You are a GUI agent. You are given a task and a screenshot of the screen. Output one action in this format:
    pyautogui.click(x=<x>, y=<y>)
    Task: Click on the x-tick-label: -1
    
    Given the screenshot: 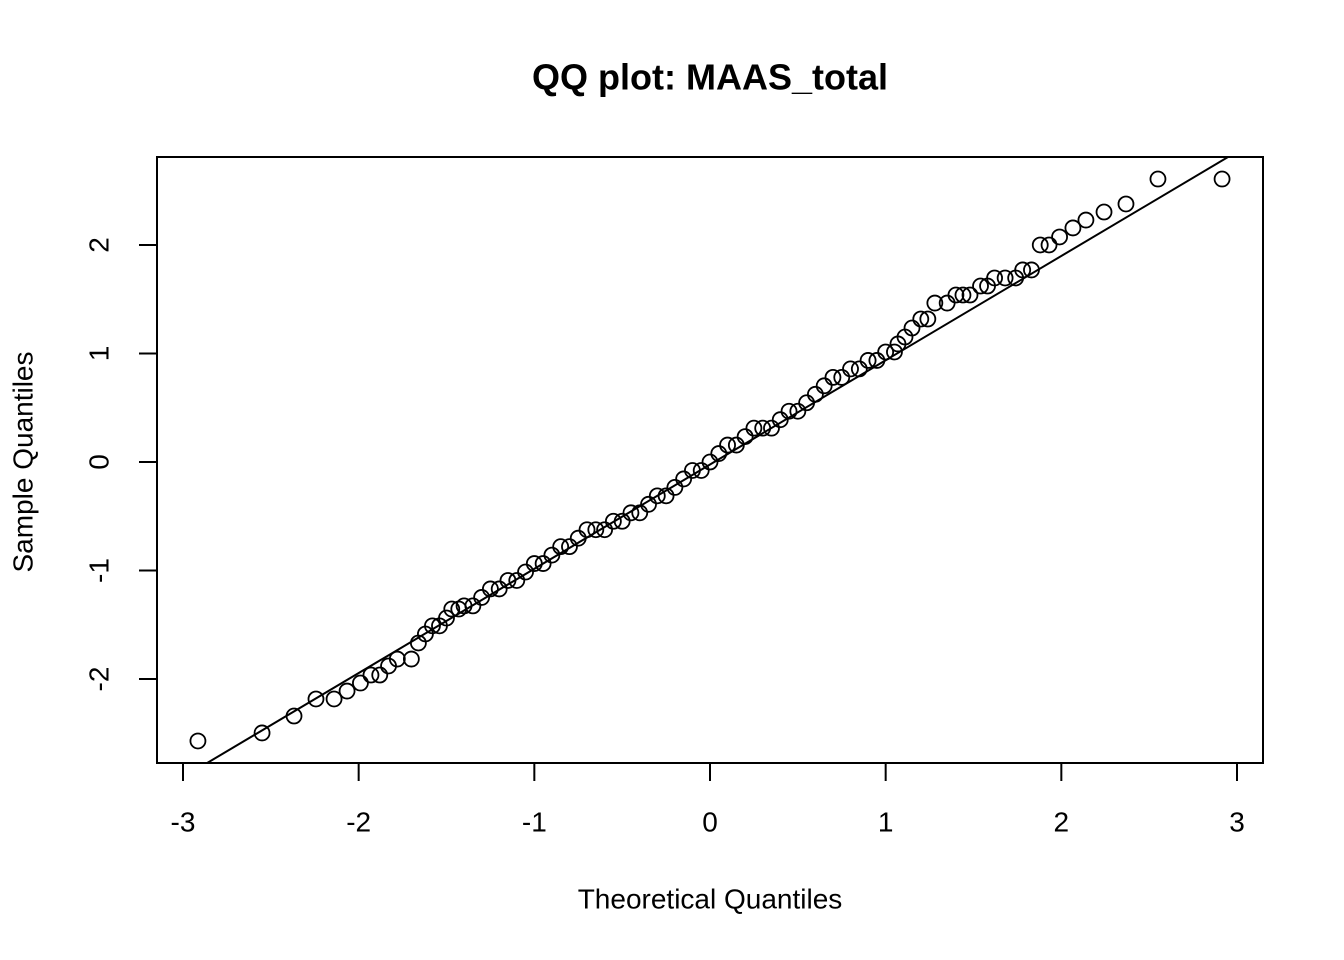 What is the action you would take?
    pyautogui.click(x=534, y=821)
    